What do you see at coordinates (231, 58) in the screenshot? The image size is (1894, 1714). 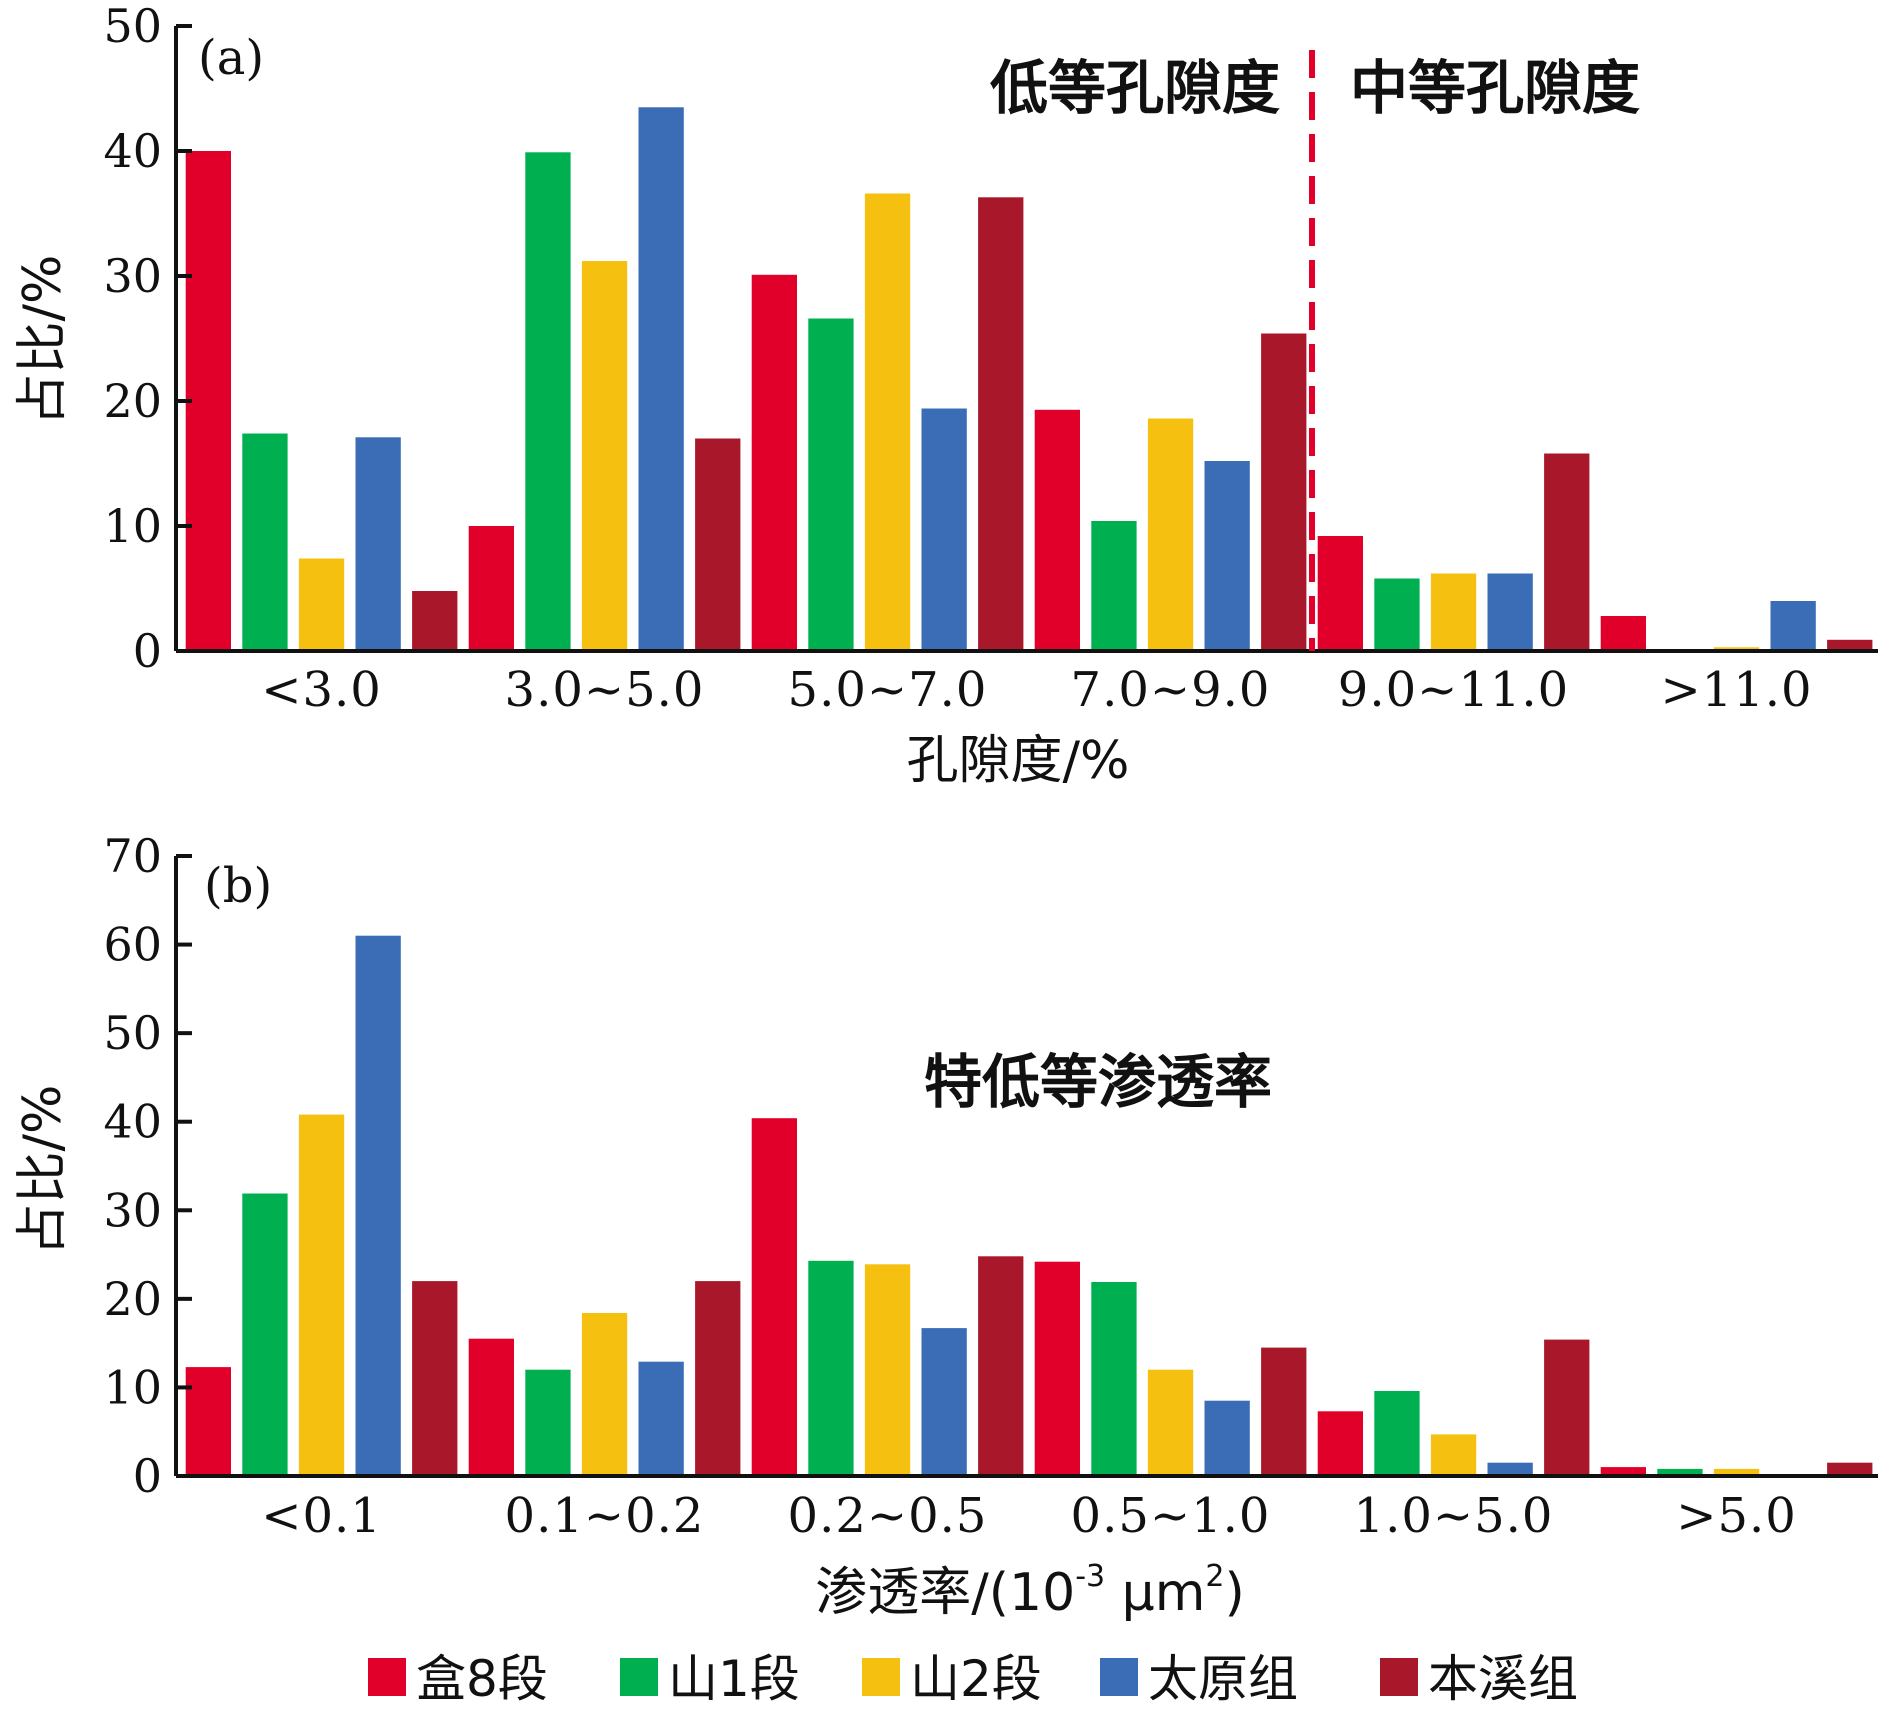 I see `panel-label-a: (a)` at bounding box center [231, 58].